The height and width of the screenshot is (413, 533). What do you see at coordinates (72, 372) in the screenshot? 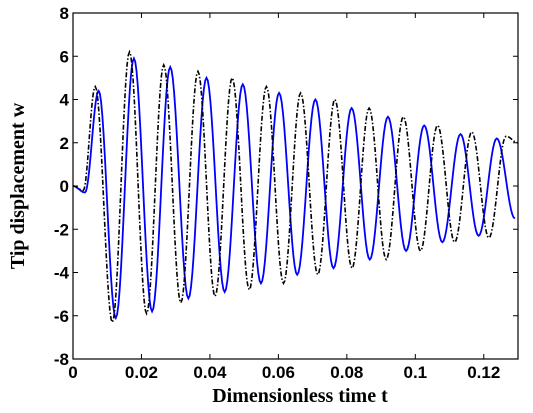
I see `x-tick-label: 0` at bounding box center [72, 372].